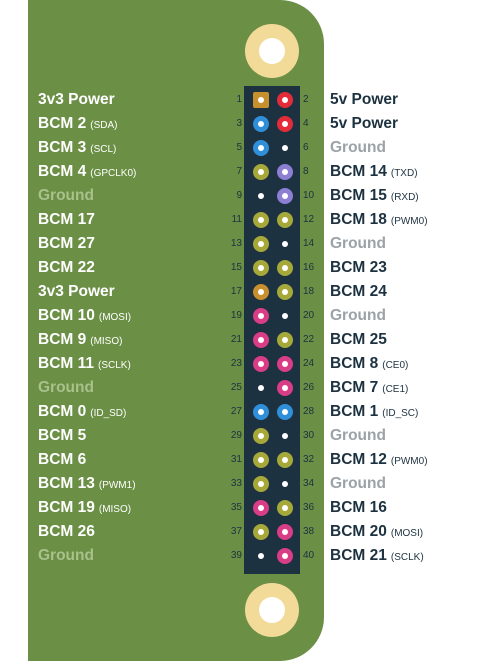  I want to click on pin-number-odd: 25, so click(236, 387).